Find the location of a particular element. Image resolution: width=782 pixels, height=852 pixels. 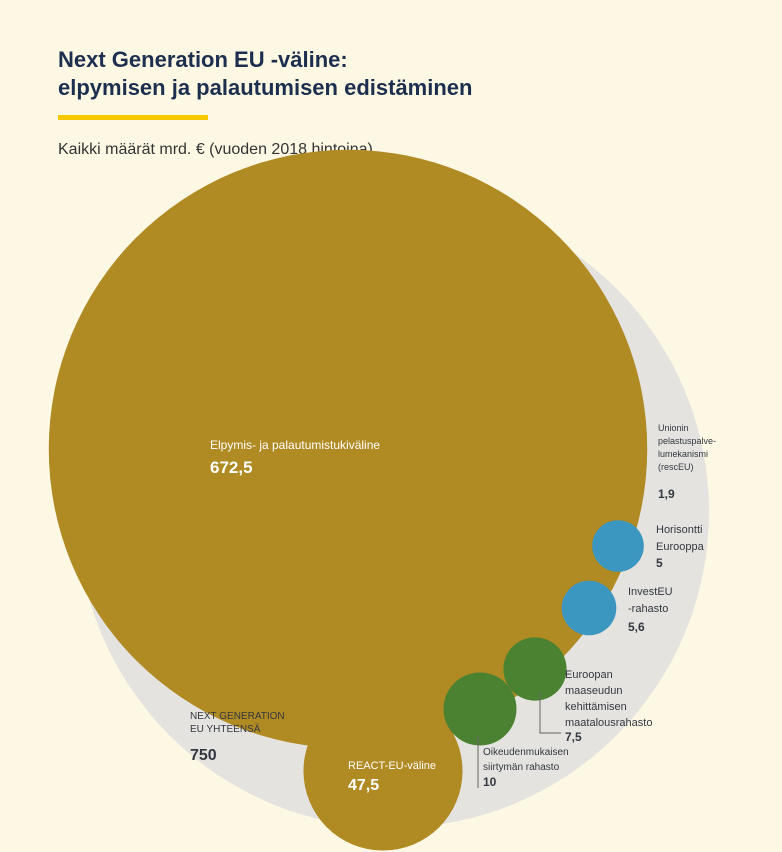

bubble-7-circle is located at coordinates (480, 709).